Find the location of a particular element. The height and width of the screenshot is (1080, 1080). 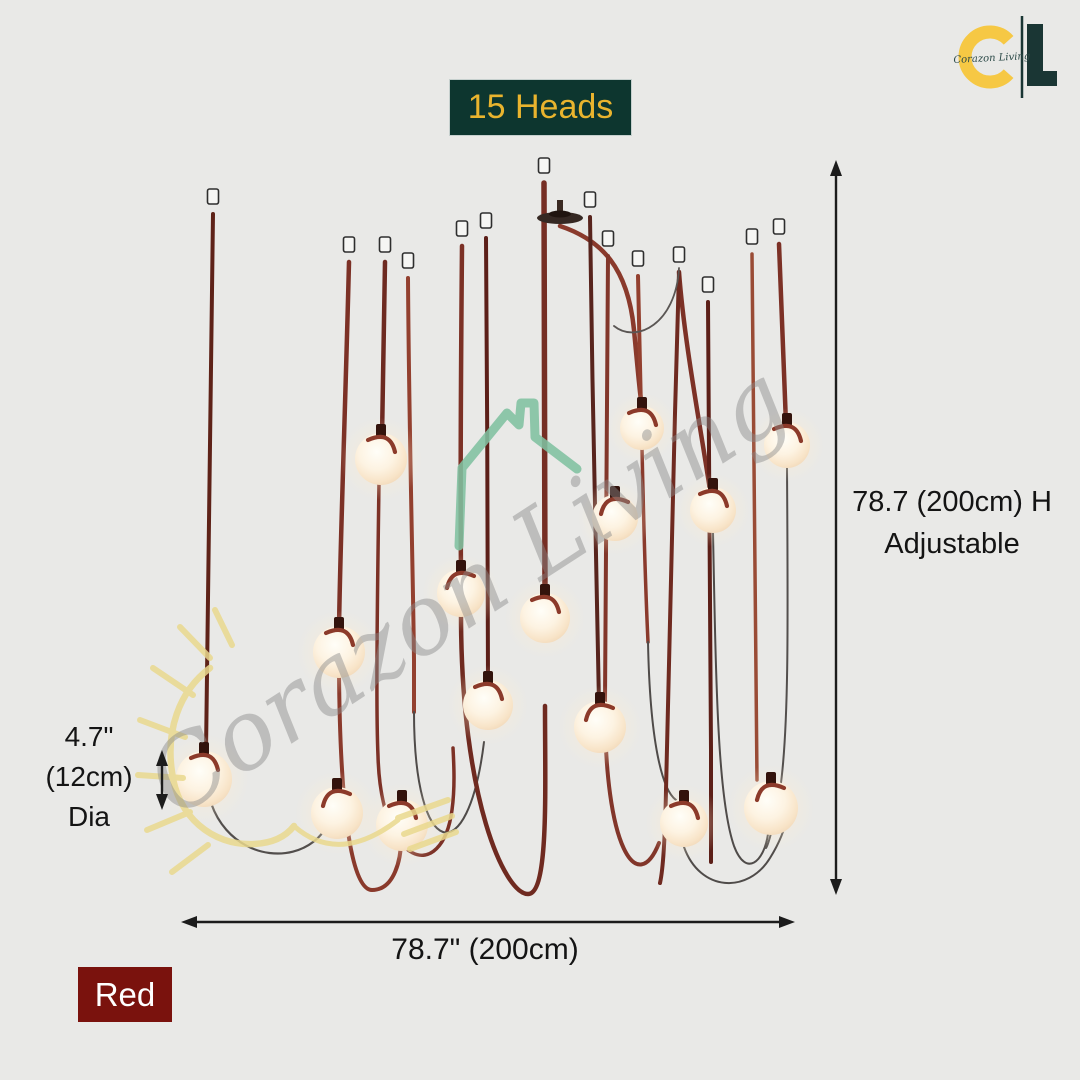

logo-l-icon is located at coordinates (1042, 55).